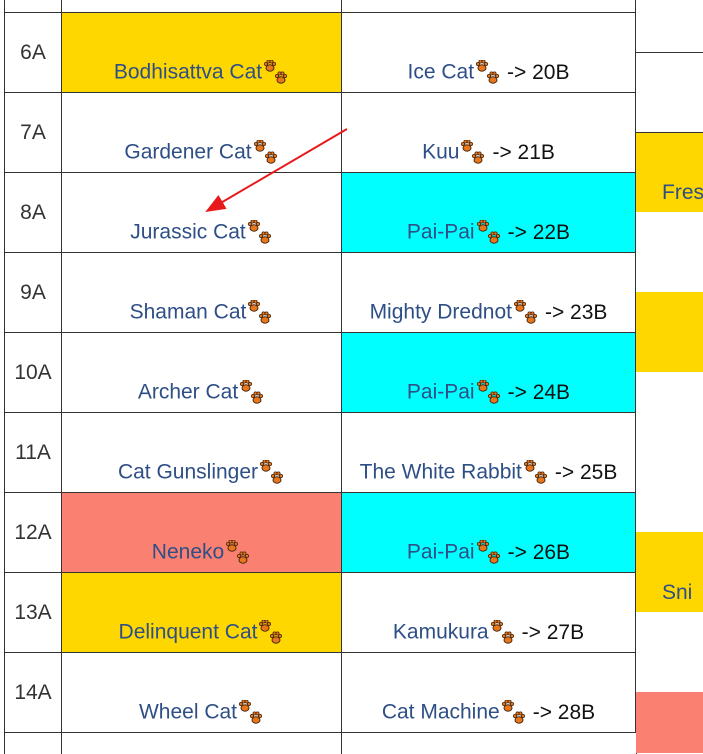  What do you see at coordinates (488, 292) in the screenshot?
I see `reward-cell: Mighty Drednot -> 23B` at bounding box center [488, 292].